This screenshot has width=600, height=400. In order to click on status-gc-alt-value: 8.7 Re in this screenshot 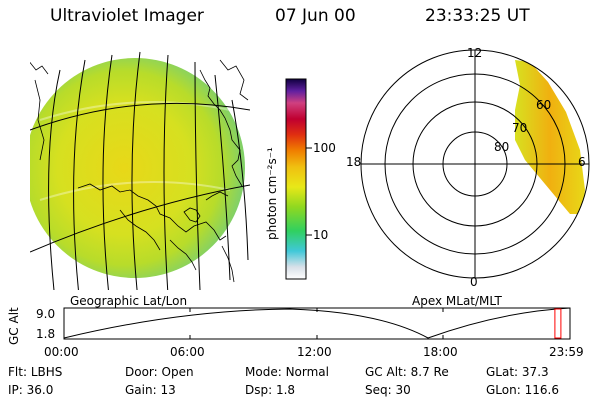, I will do `click(429, 372)`.